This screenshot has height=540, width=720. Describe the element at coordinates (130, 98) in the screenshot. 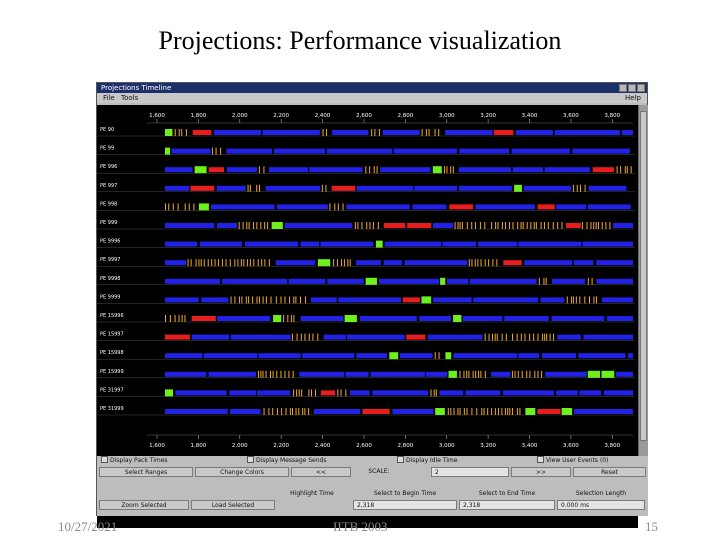

I see `menu-tools: Tools` at that location.